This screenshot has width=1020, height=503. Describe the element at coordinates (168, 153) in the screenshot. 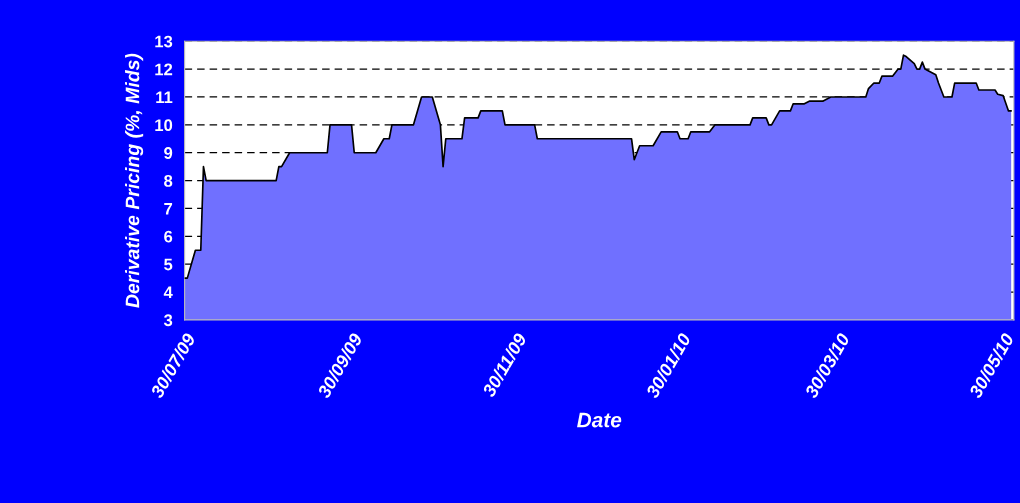

I see `y-tick-label: 9` at that location.